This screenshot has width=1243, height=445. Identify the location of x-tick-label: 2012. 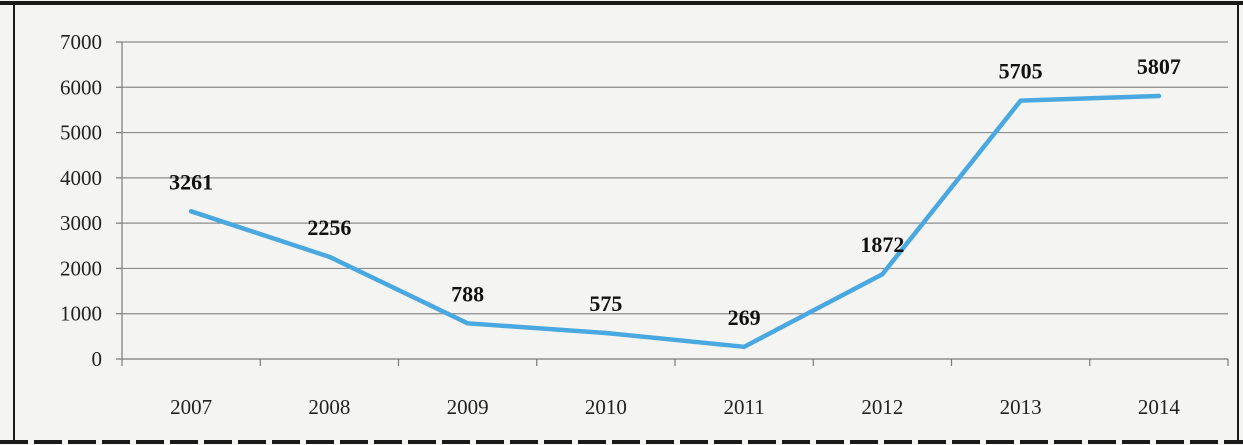
(882, 407).